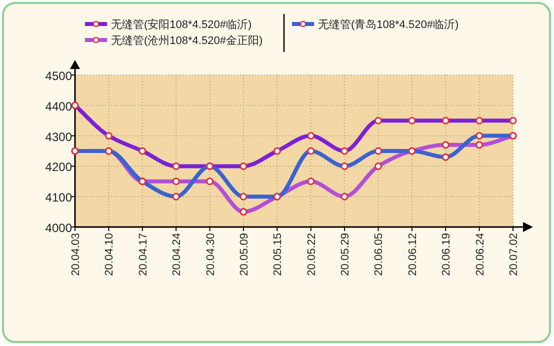  I want to click on x-tick-label: 20.06.19, so click(446, 254).